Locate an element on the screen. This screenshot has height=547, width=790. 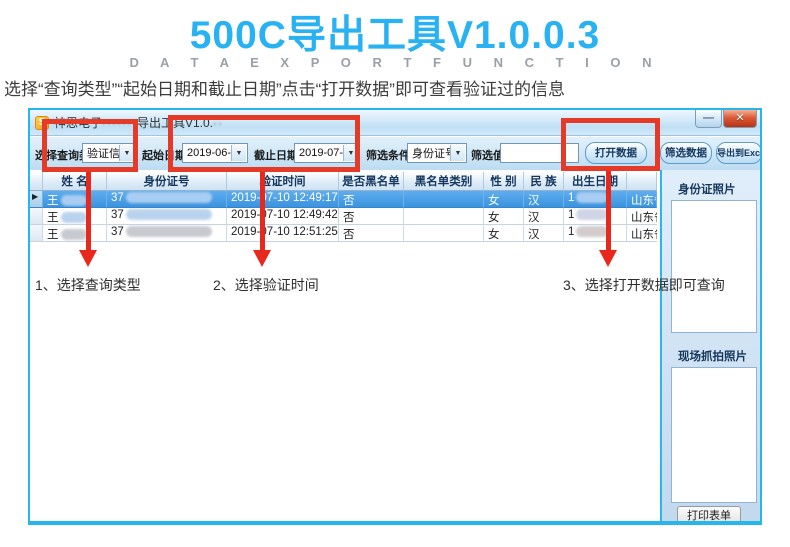
header-birth: 出生日期 is located at coordinates (595, 181).